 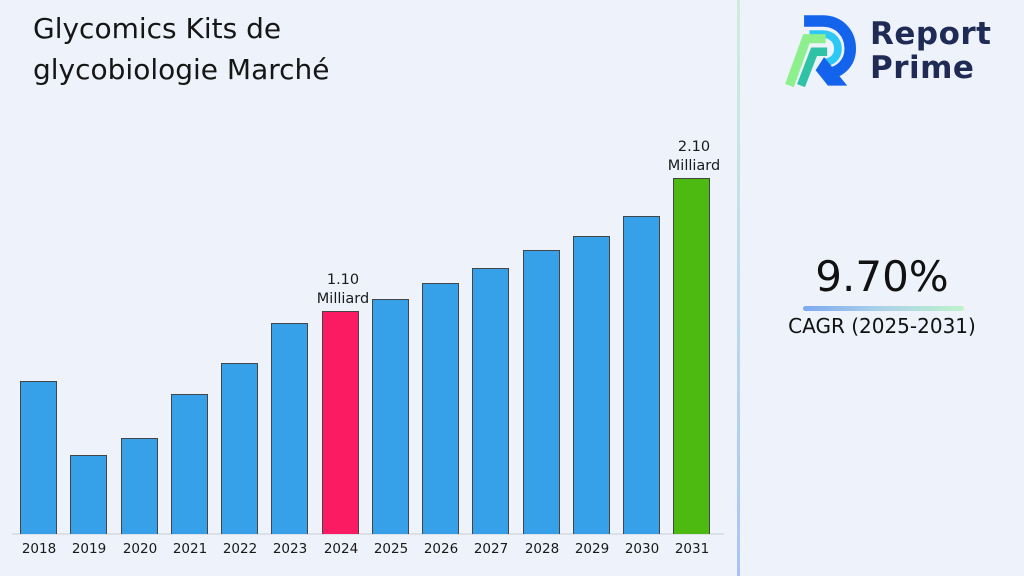 I want to click on x-axis-line, so click(x=368, y=534).